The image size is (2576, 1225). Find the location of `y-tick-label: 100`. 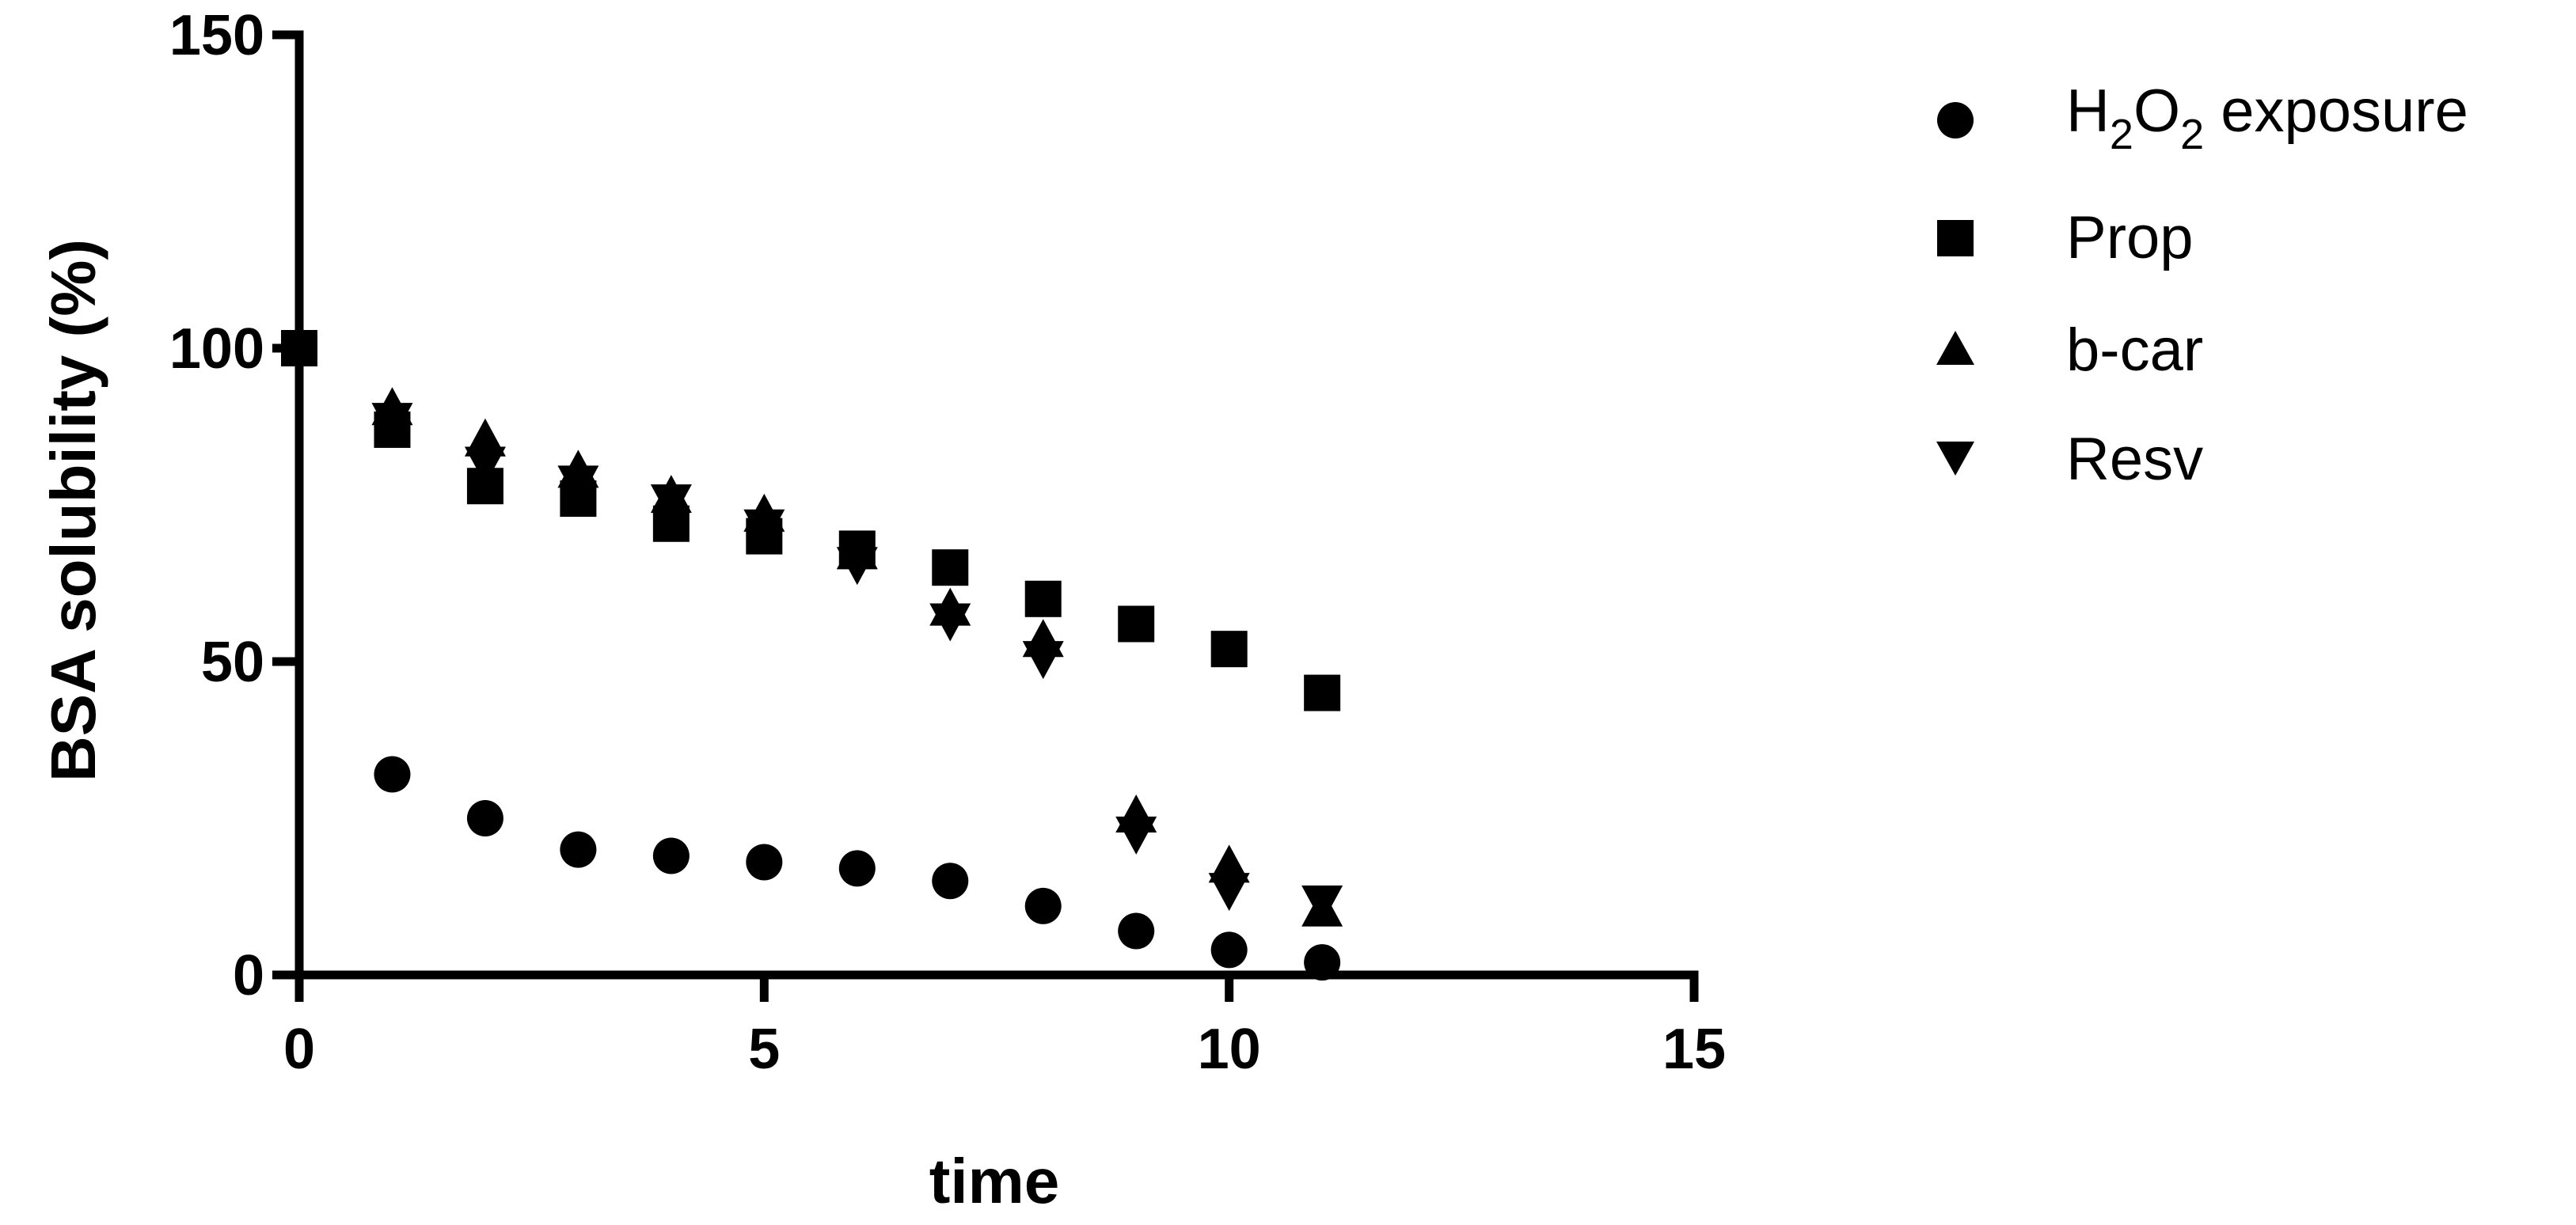

y-tick-label: 100 is located at coordinates (216, 349).